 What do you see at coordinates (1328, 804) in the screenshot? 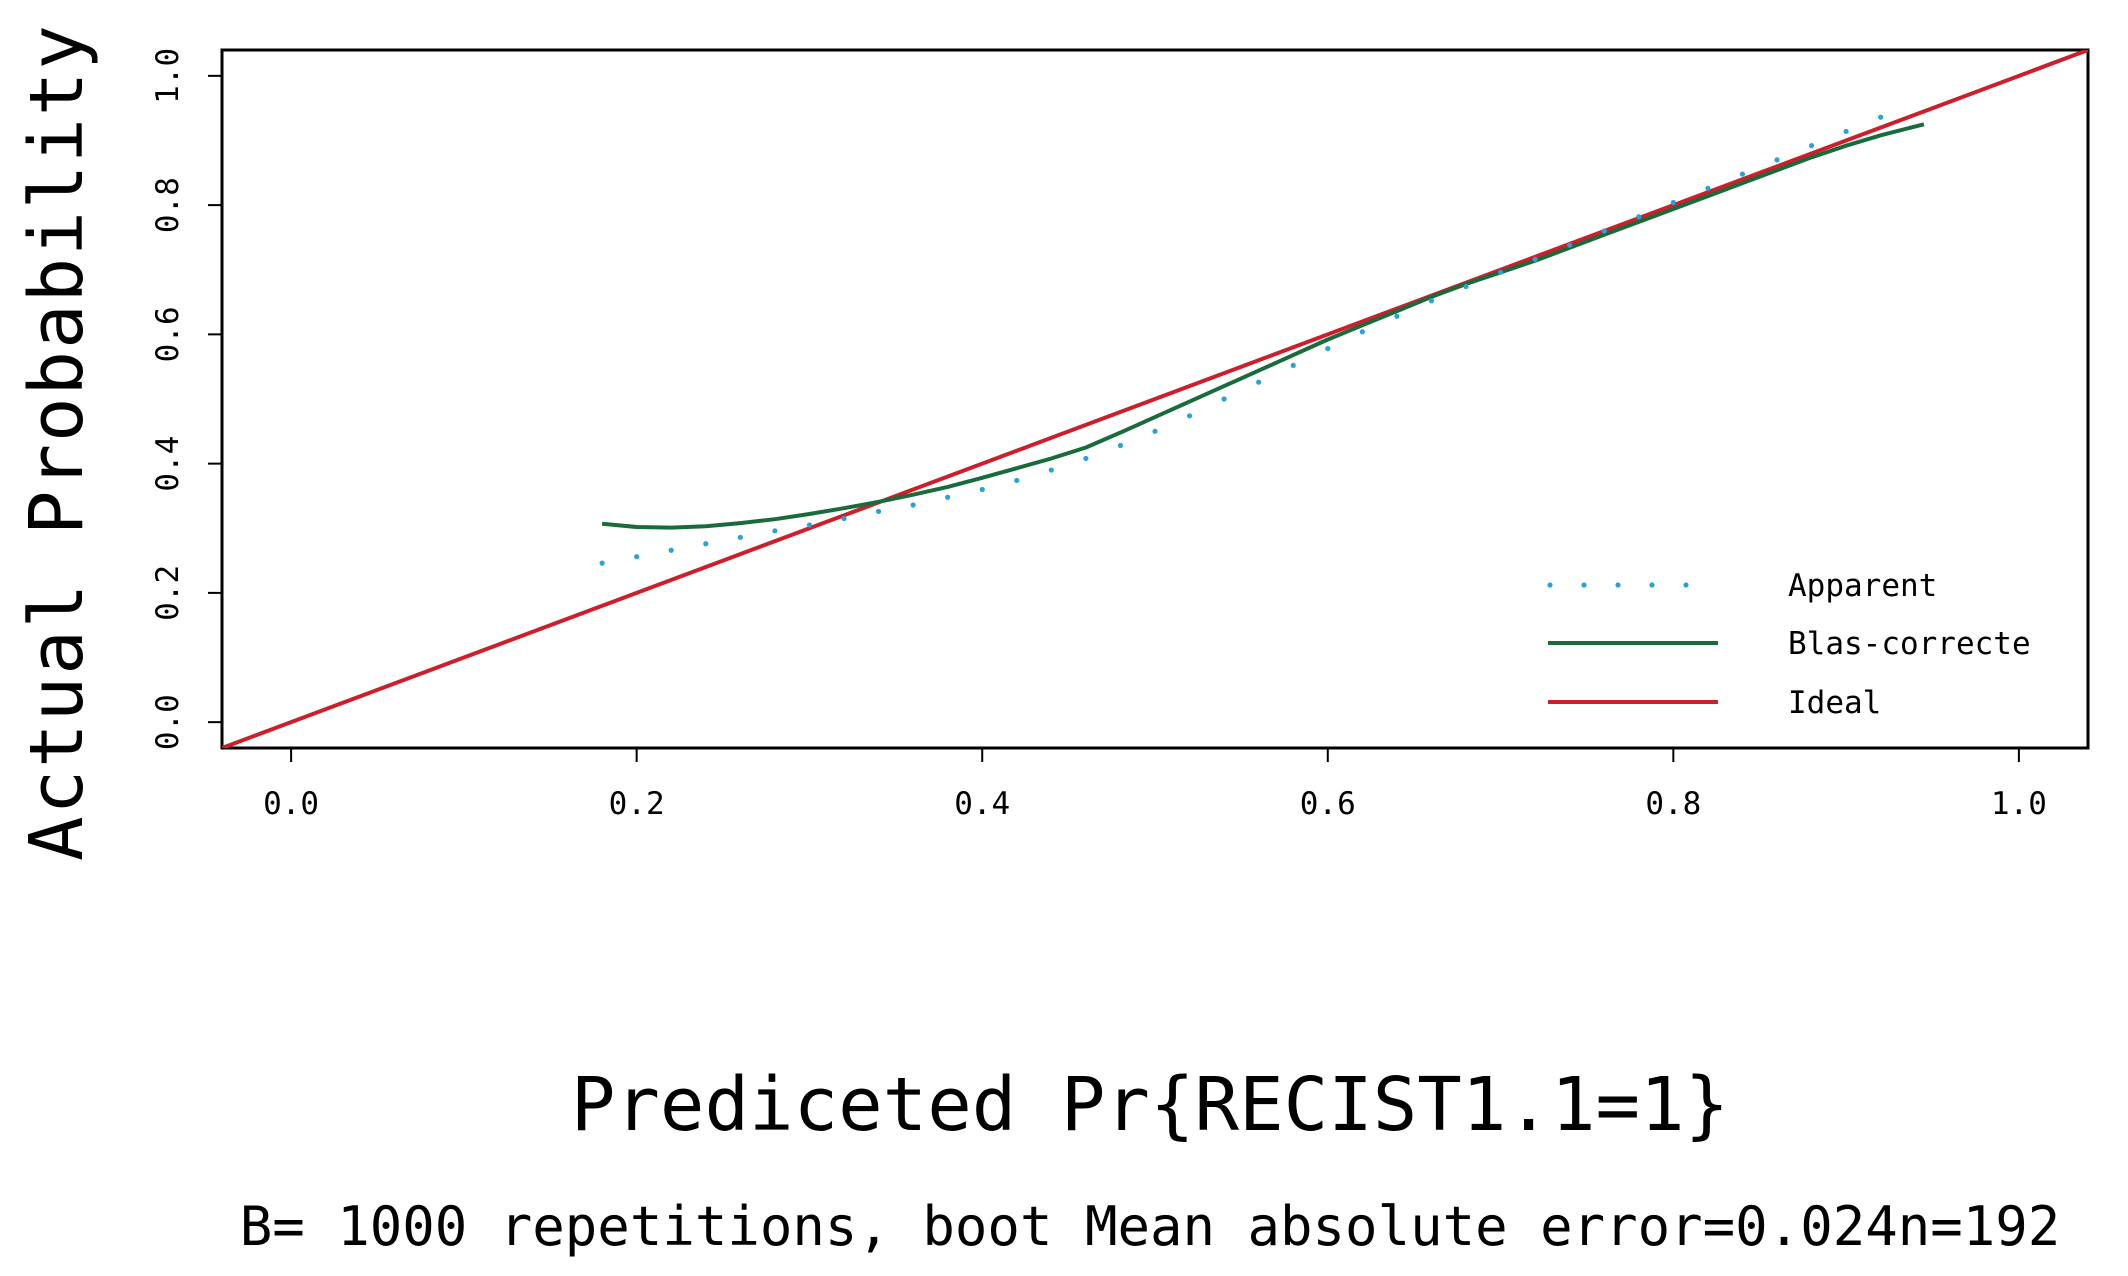
I see `x-tick-label: 0.6` at bounding box center [1328, 804].